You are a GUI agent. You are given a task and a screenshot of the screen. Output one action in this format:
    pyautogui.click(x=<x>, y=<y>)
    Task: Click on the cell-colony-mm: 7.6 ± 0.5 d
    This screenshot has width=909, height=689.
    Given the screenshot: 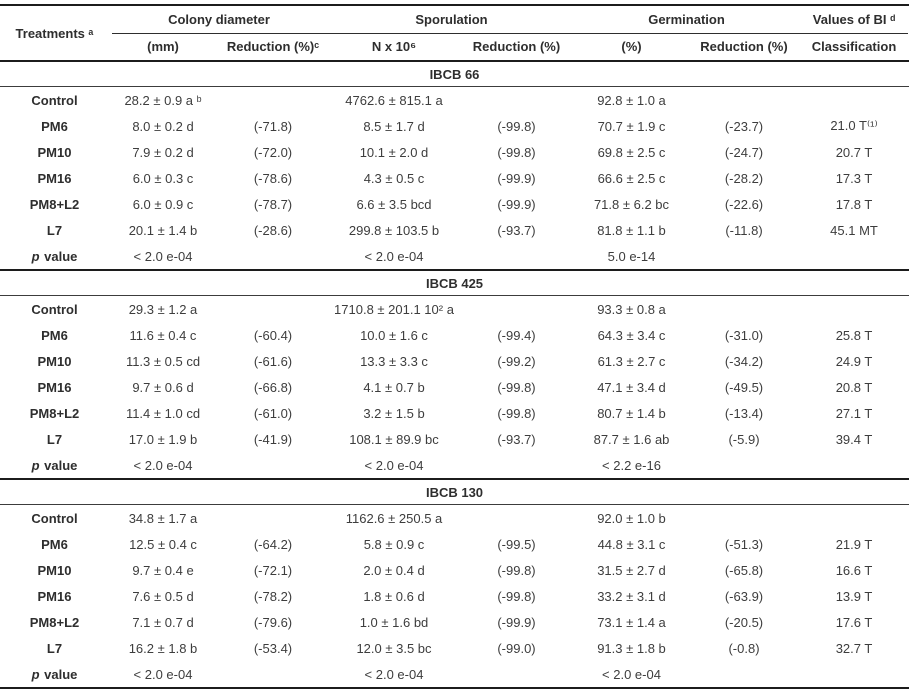 What is the action you would take?
    pyautogui.click(x=163, y=596)
    